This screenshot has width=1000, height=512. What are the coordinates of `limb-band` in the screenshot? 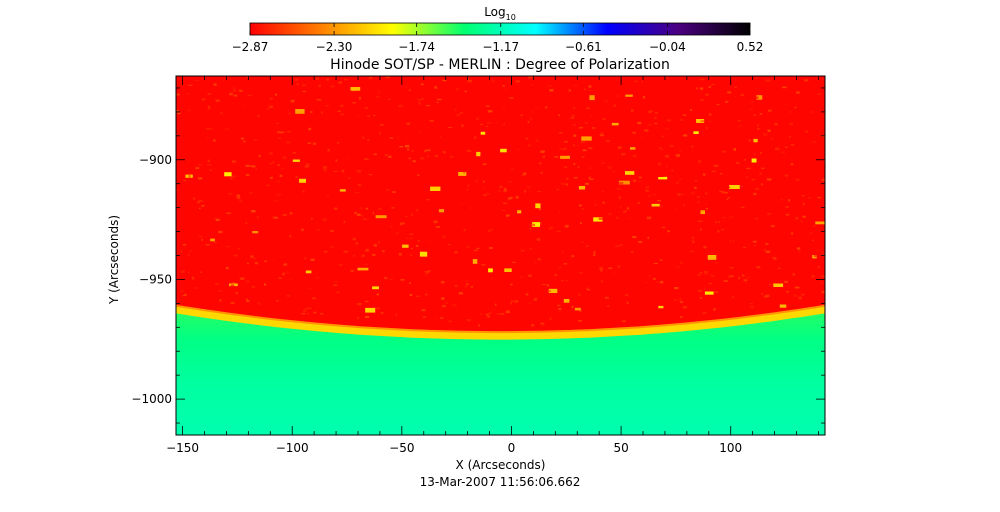 It's located at (500, 323).